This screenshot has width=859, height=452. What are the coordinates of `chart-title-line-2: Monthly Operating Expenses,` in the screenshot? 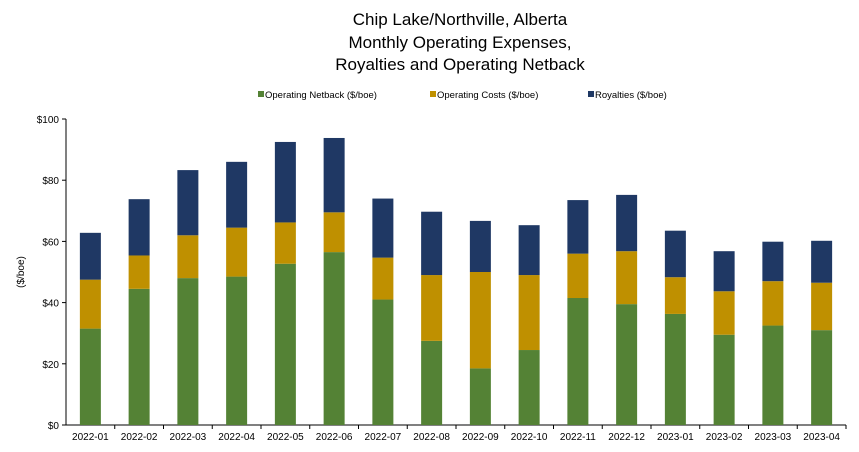 It's located at (460, 42).